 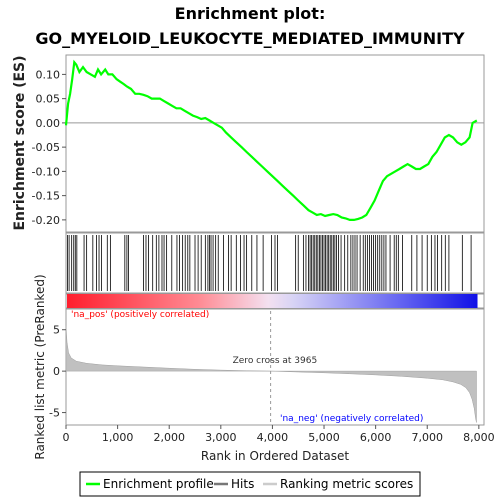 I want to click on es-yaxis: 0.10 0.05 0.00 -0.05 -0.10 -0.15 -0.20, so click(x=49, y=147).